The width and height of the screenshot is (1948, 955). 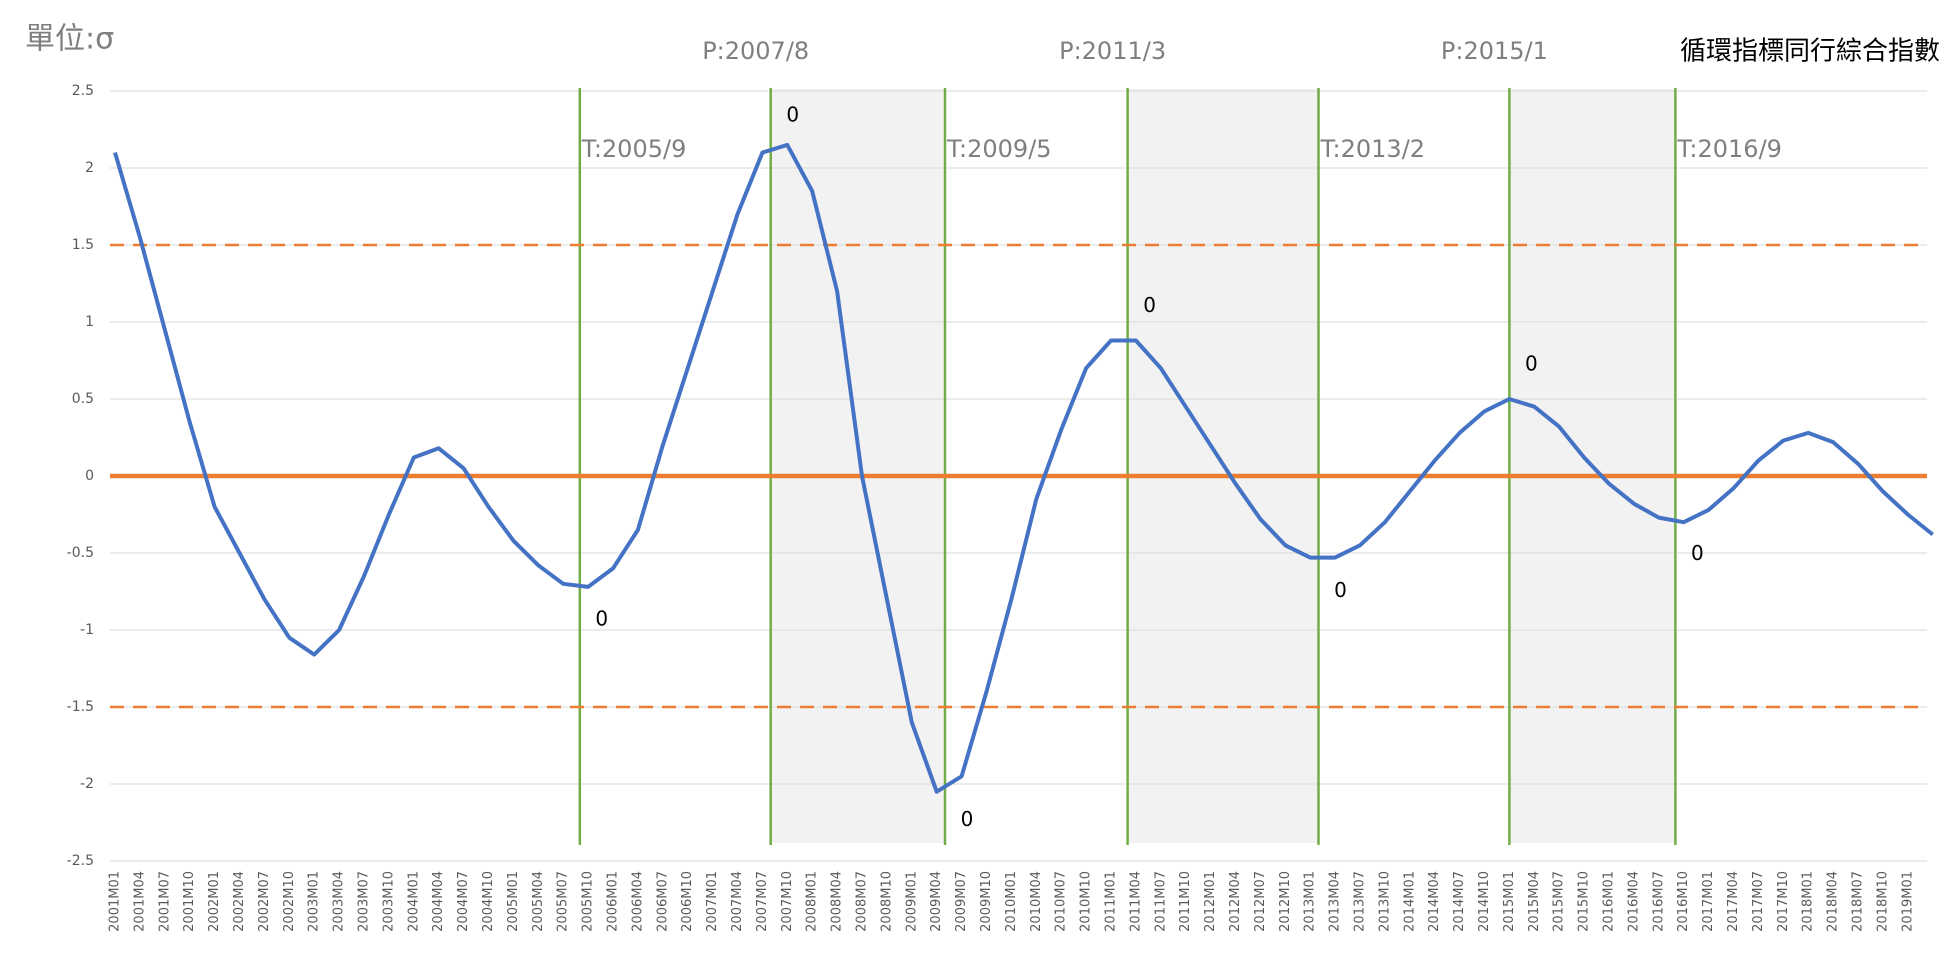 What do you see at coordinates (538, 901) in the screenshot?
I see `x-tick-label: 2005M04` at bounding box center [538, 901].